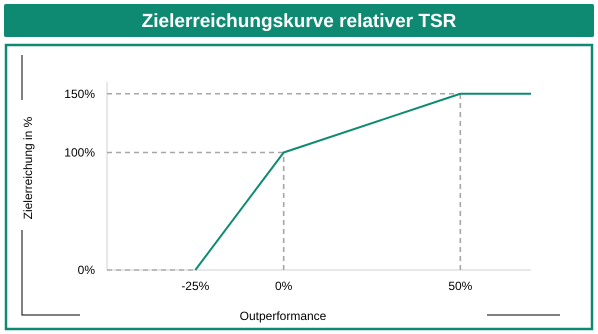 The height and width of the screenshot is (334, 598). I want to click on x-axis-title: Outperformance, so click(283, 316).